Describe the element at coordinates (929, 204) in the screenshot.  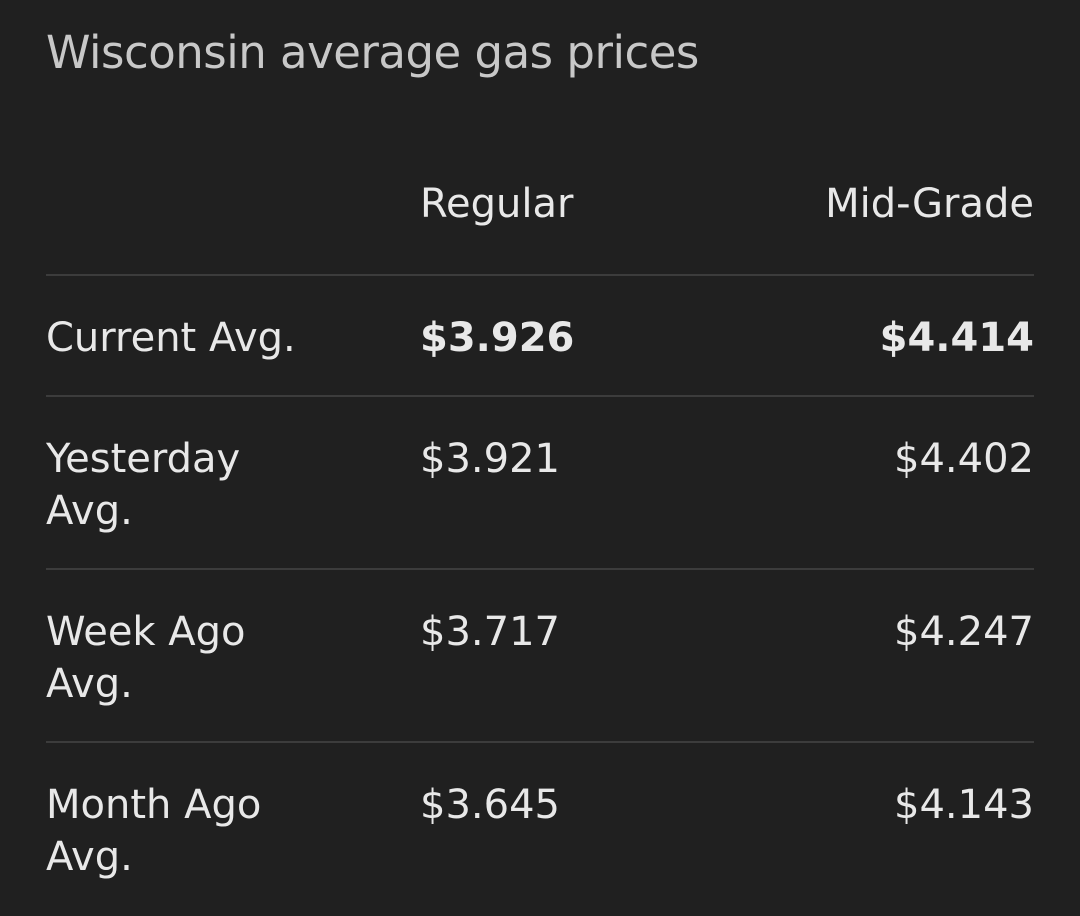
I see `header-cell: Mid-Grade` at that location.